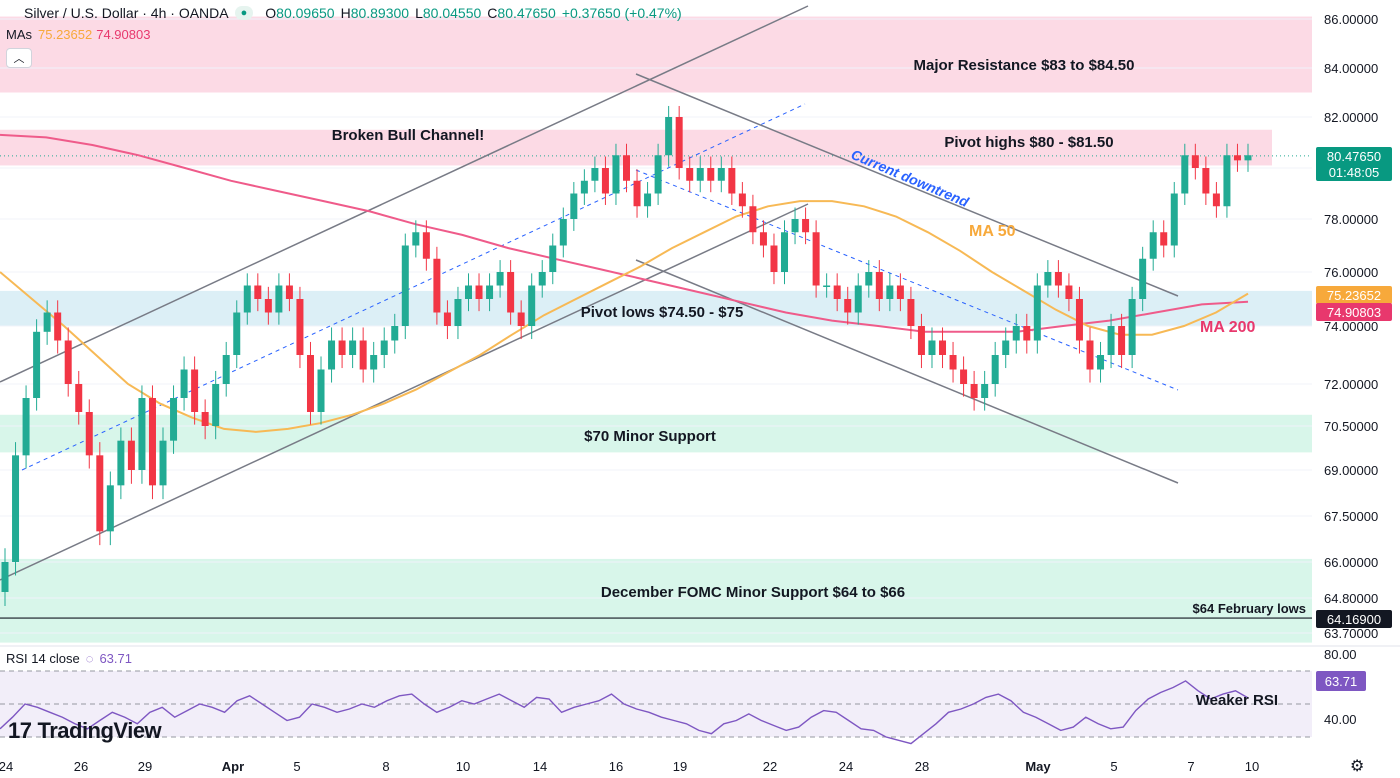  Describe the element at coordinates (624, 712) in the screenshot. I see `rsi-line` at that location.